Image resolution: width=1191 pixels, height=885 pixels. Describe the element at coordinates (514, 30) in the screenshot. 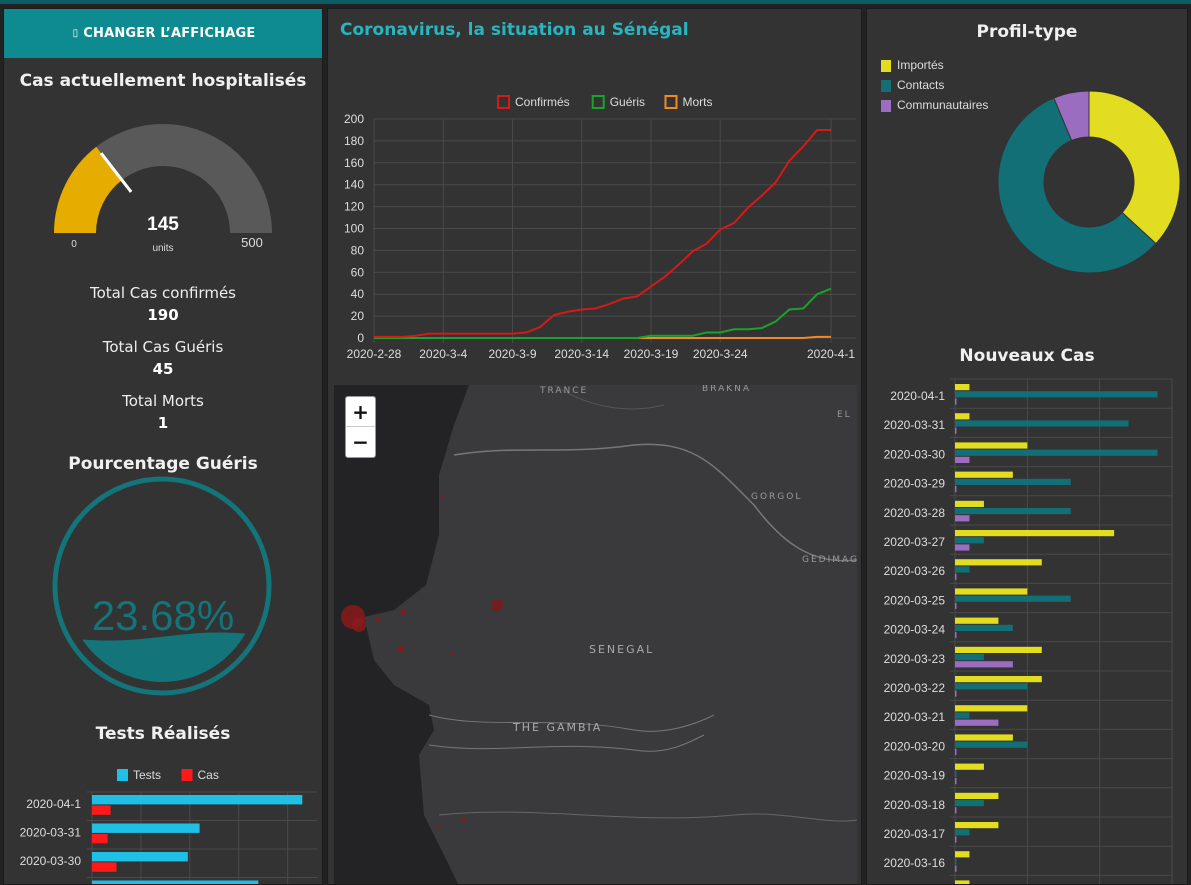

I see `page-title: Coronavirus, la situation au Sénégal` at that location.